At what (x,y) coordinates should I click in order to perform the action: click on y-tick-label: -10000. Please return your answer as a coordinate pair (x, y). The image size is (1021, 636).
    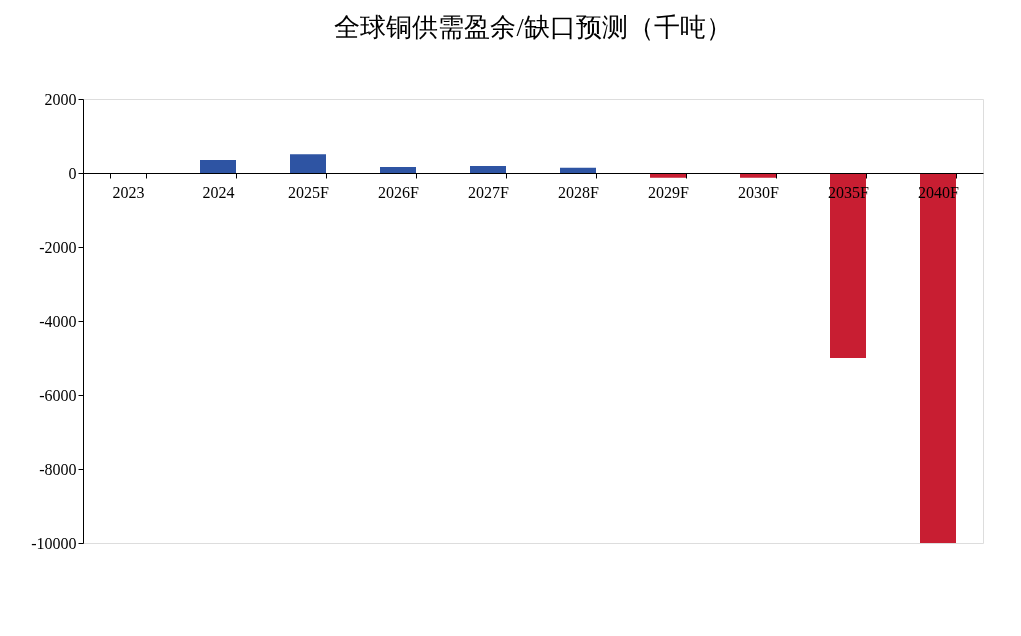
    Looking at the image, I should click on (54, 543).